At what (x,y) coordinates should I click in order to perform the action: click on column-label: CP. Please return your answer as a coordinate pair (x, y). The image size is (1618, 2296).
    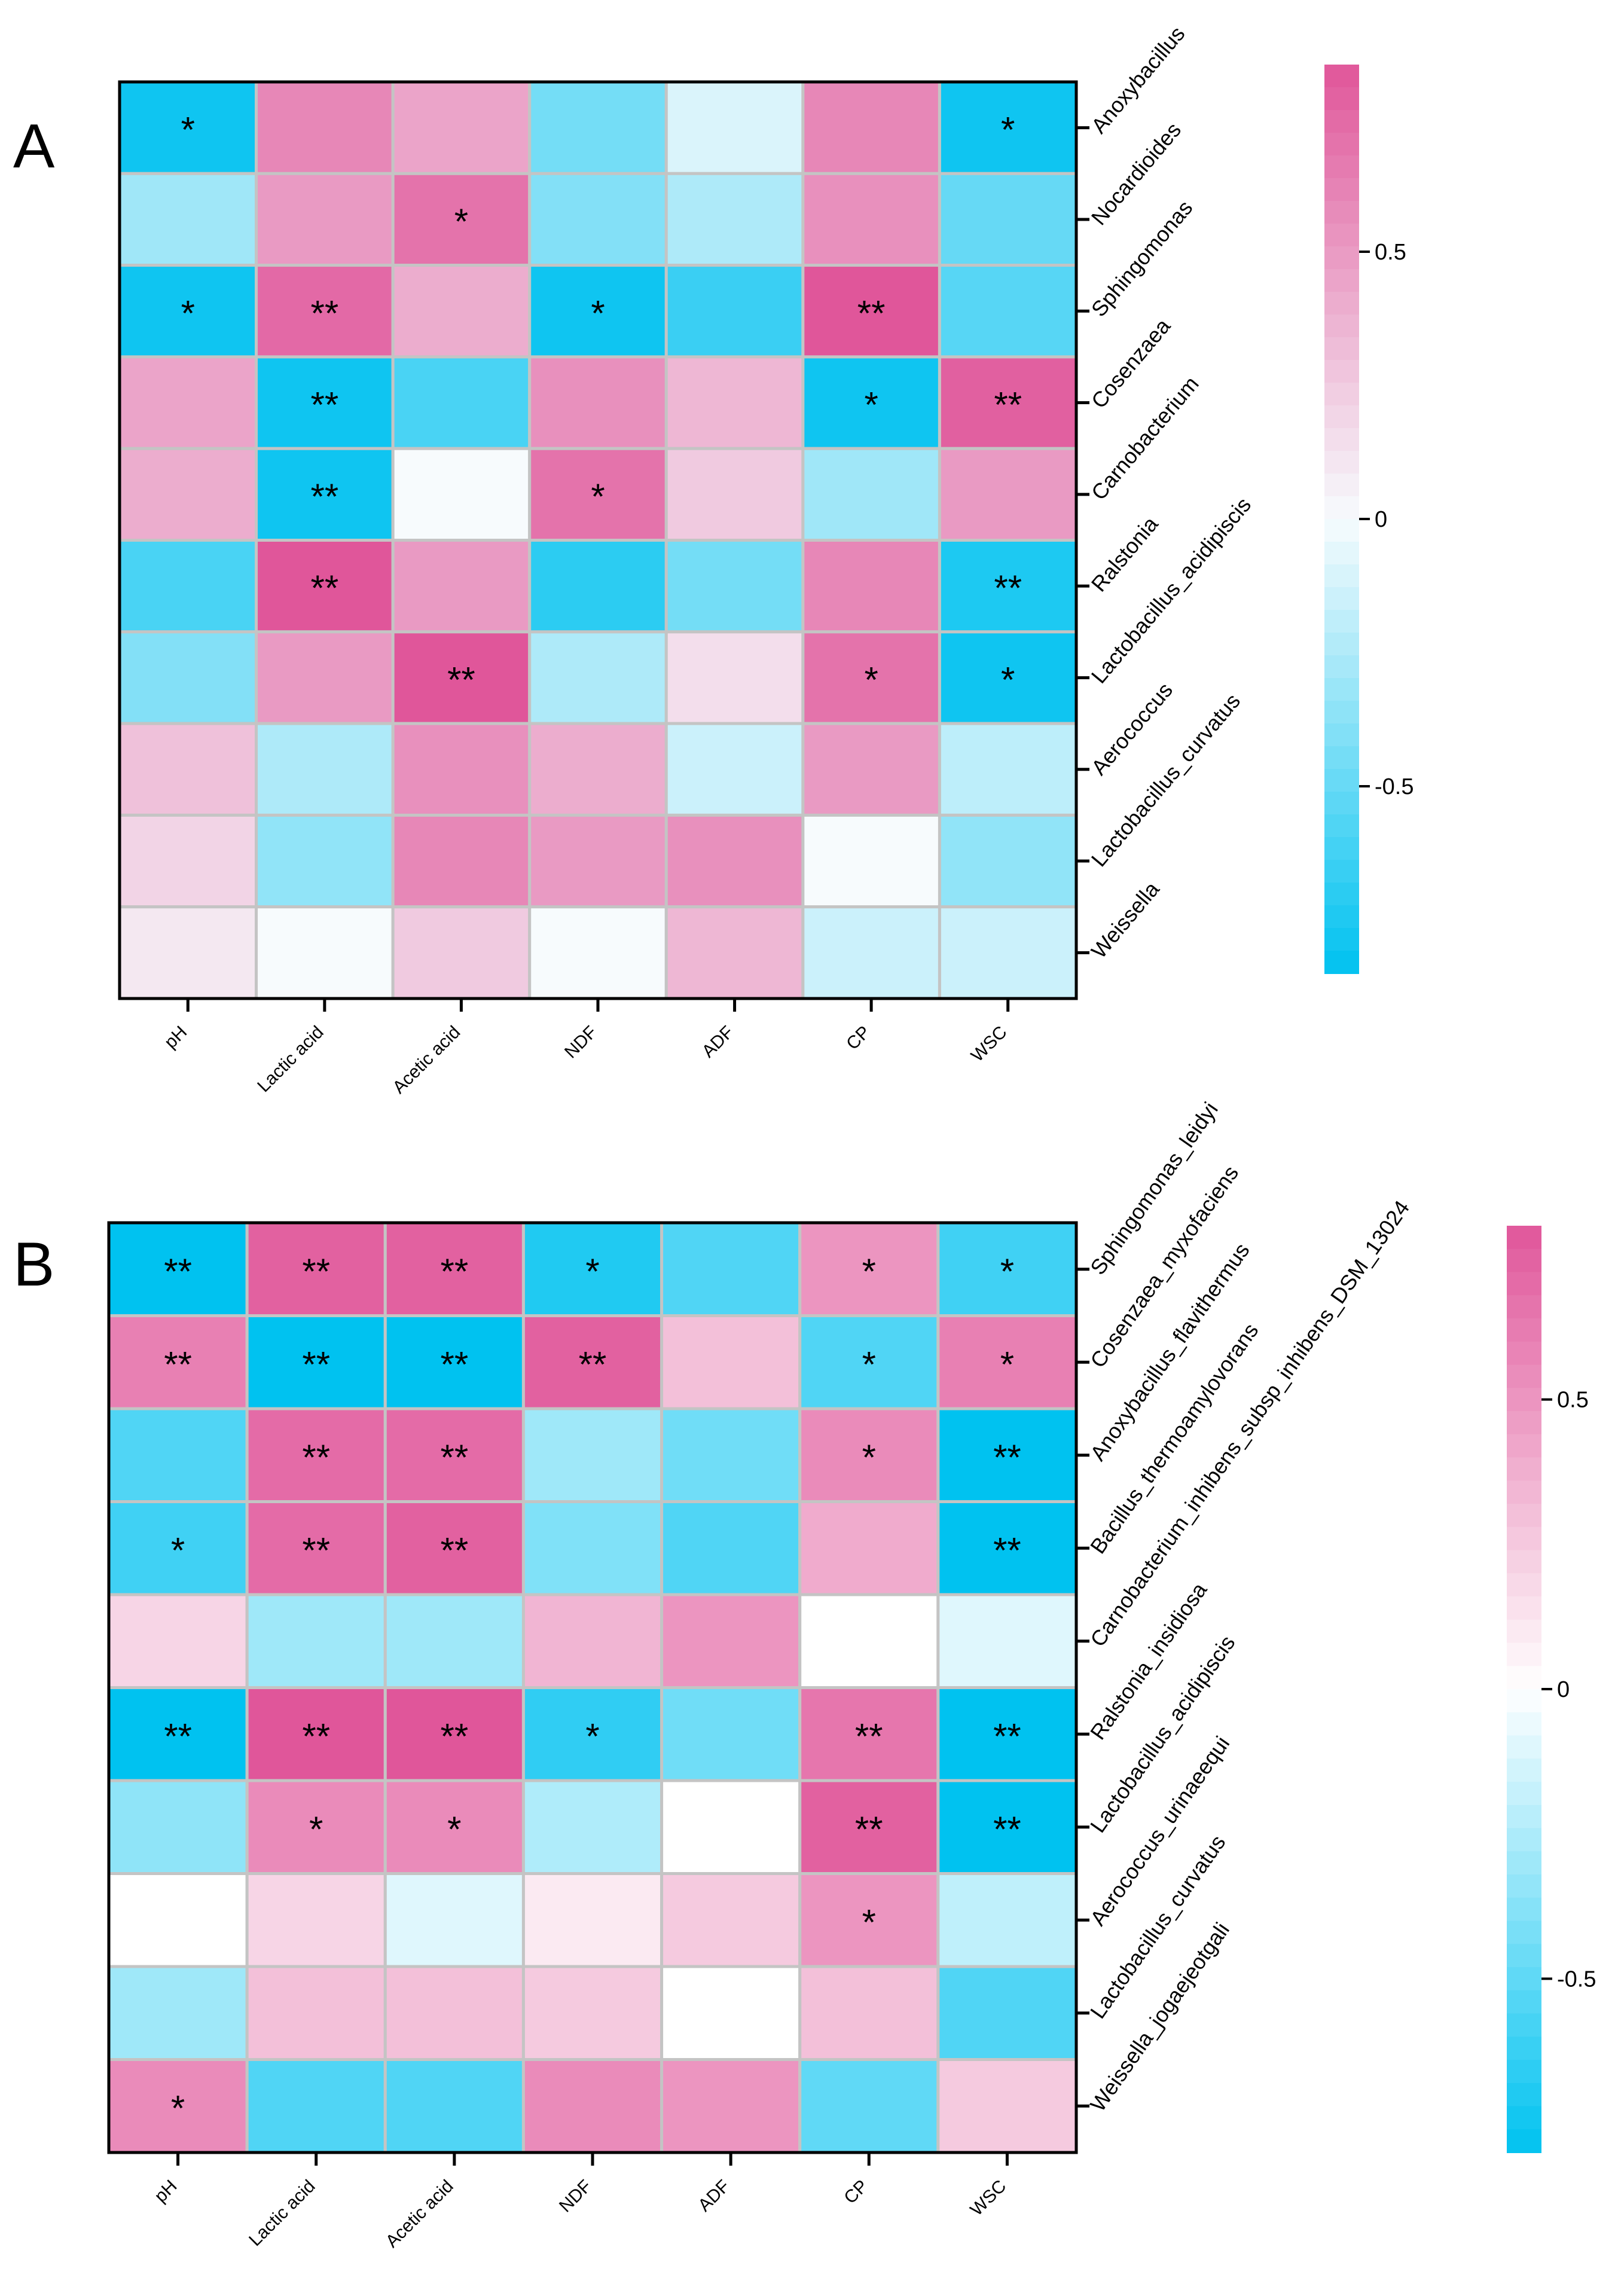
    Looking at the image, I should click on (856, 2192).